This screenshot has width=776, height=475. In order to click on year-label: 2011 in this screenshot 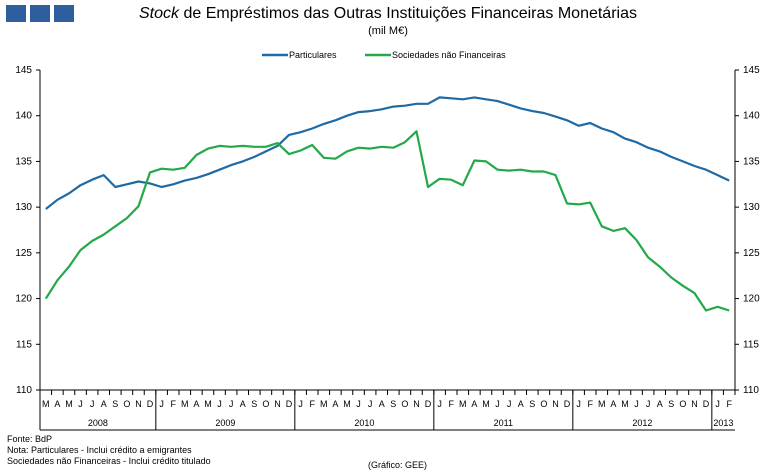, I will do `click(503, 423)`.